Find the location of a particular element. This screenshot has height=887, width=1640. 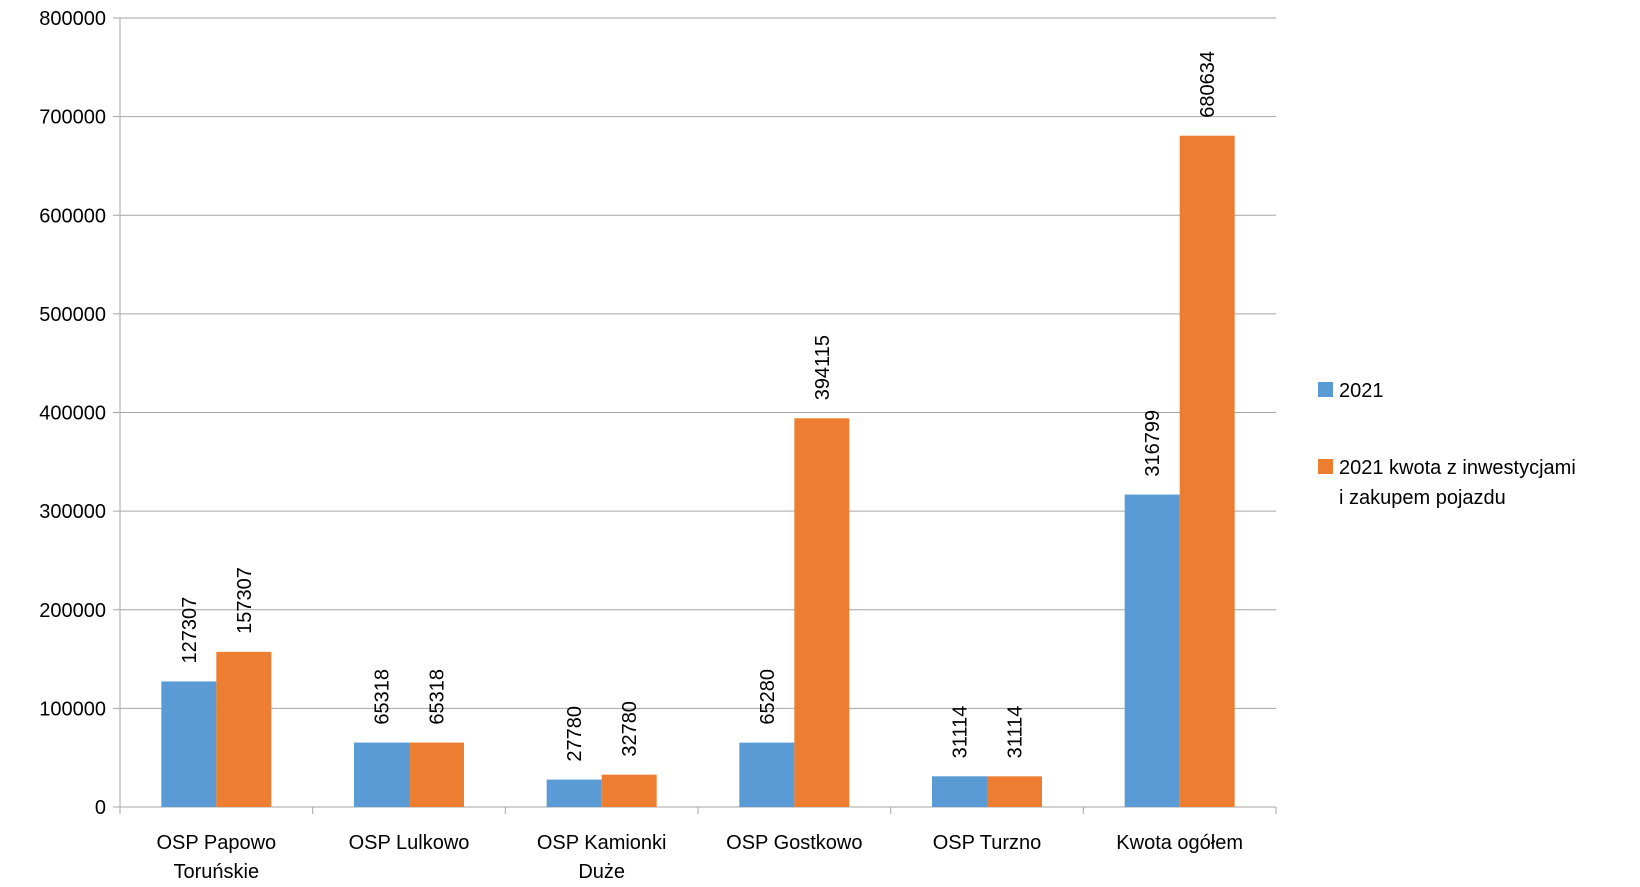

x-category-label: OSP Lulkowo is located at coordinates (409, 843).